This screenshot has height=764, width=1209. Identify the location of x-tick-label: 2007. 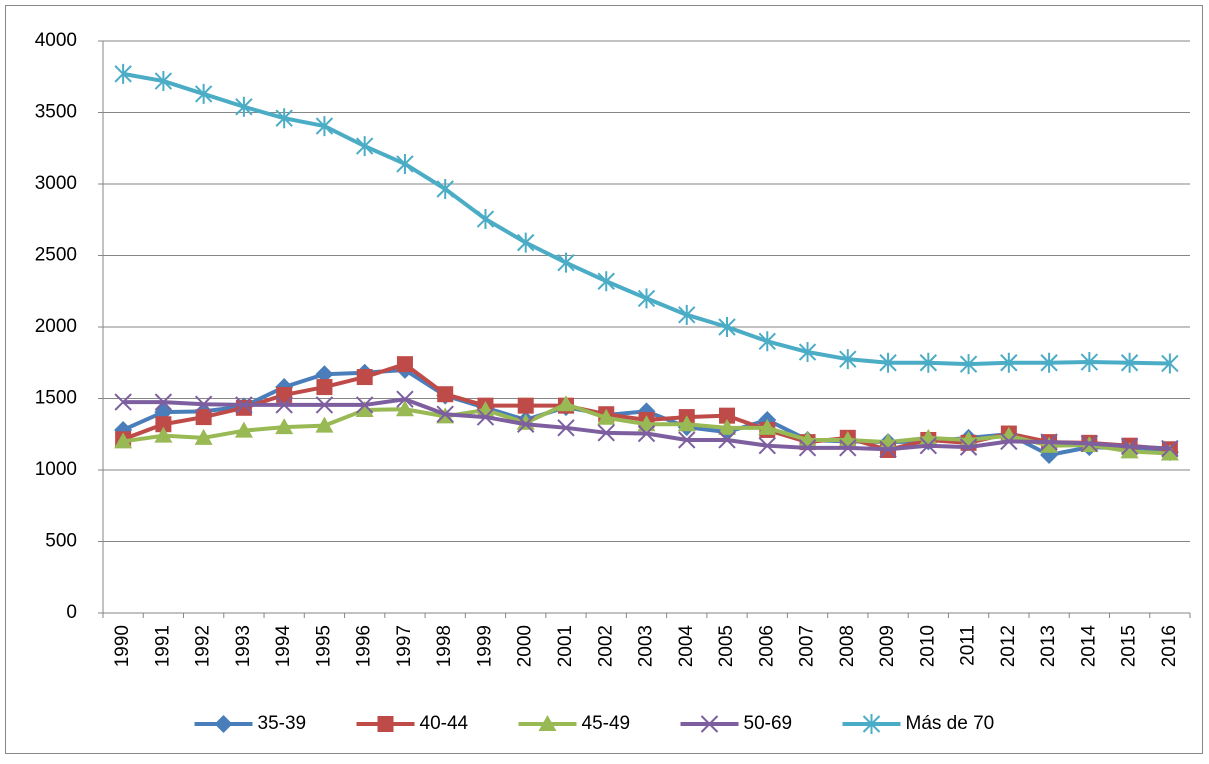
(807, 646).